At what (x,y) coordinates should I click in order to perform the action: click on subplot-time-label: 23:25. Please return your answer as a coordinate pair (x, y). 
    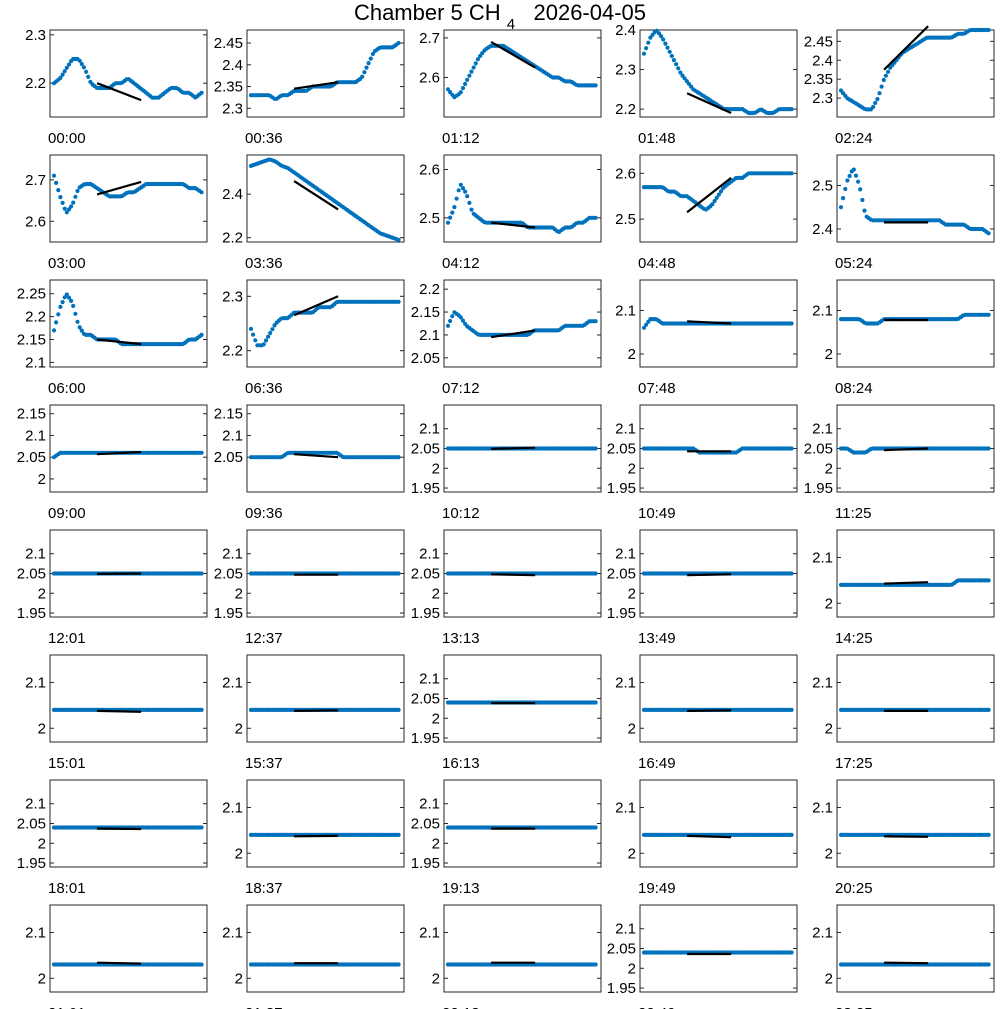
    Looking at the image, I should click on (854, 1007).